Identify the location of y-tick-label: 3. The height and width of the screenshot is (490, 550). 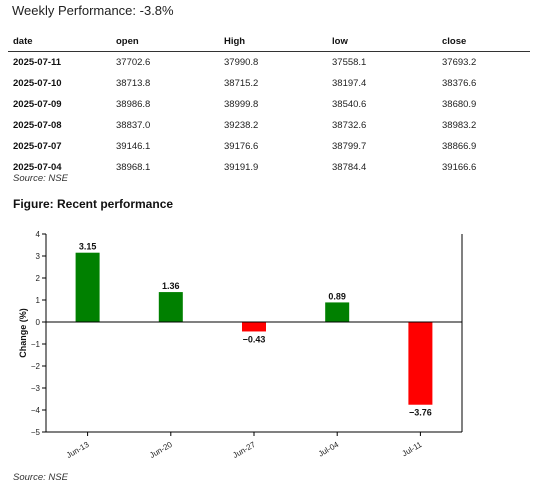
(38, 256).